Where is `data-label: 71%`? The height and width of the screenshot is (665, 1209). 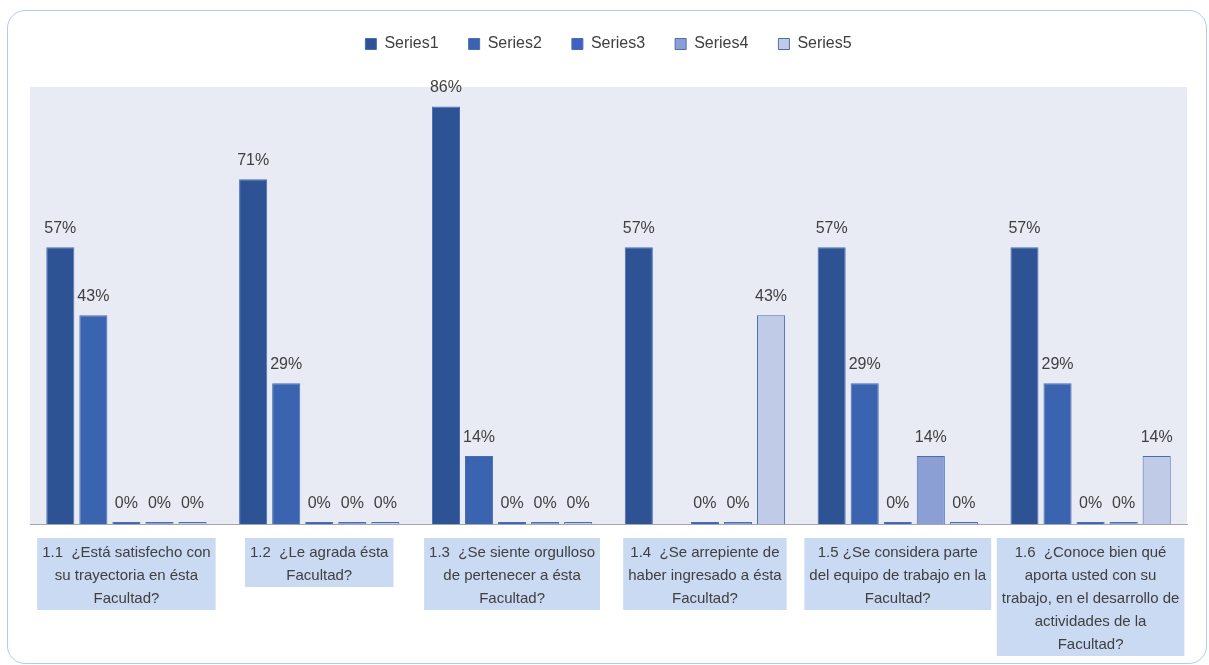
data-label: 71% is located at coordinates (253, 160).